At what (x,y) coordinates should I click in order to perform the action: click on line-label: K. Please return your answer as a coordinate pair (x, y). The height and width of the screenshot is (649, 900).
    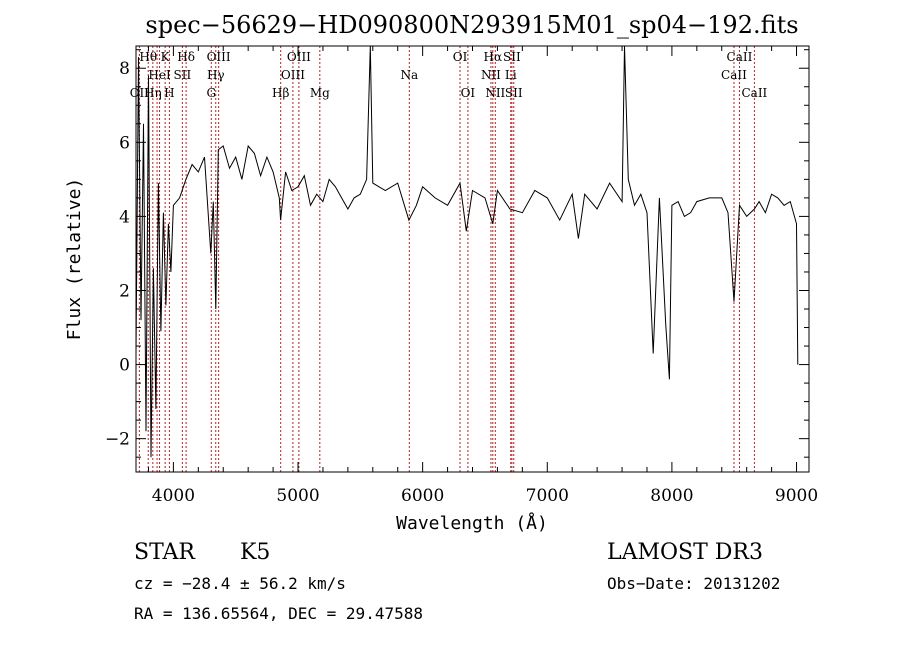
    Looking at the image, I should click on (166, 57).